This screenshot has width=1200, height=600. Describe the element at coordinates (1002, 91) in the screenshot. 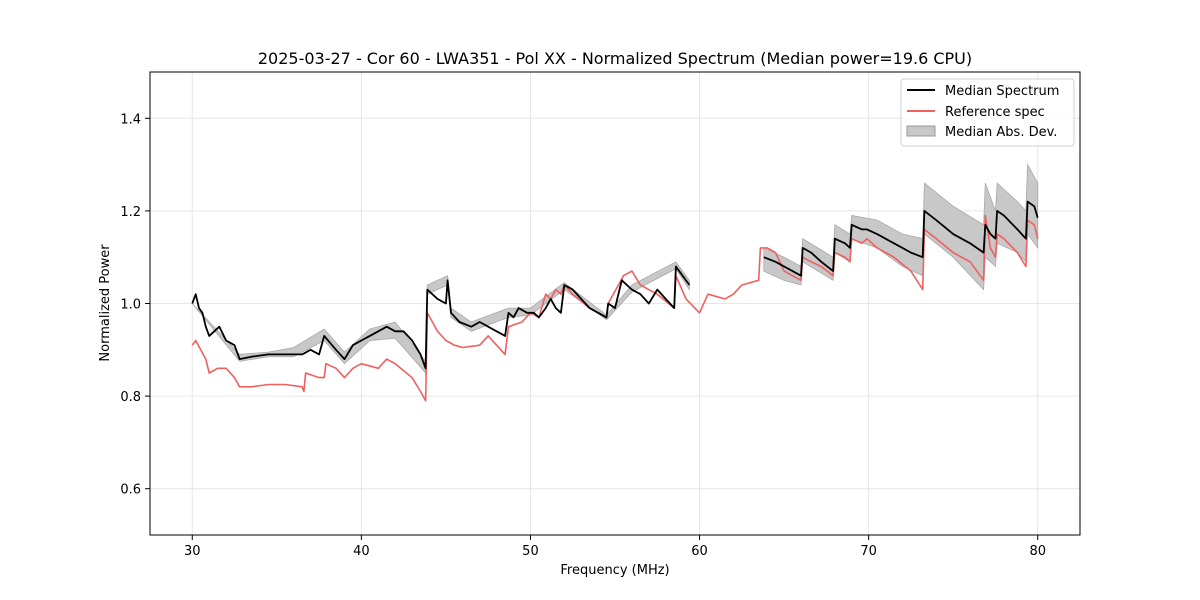

I see `legend-median-label: Median Spectrum` at that location.